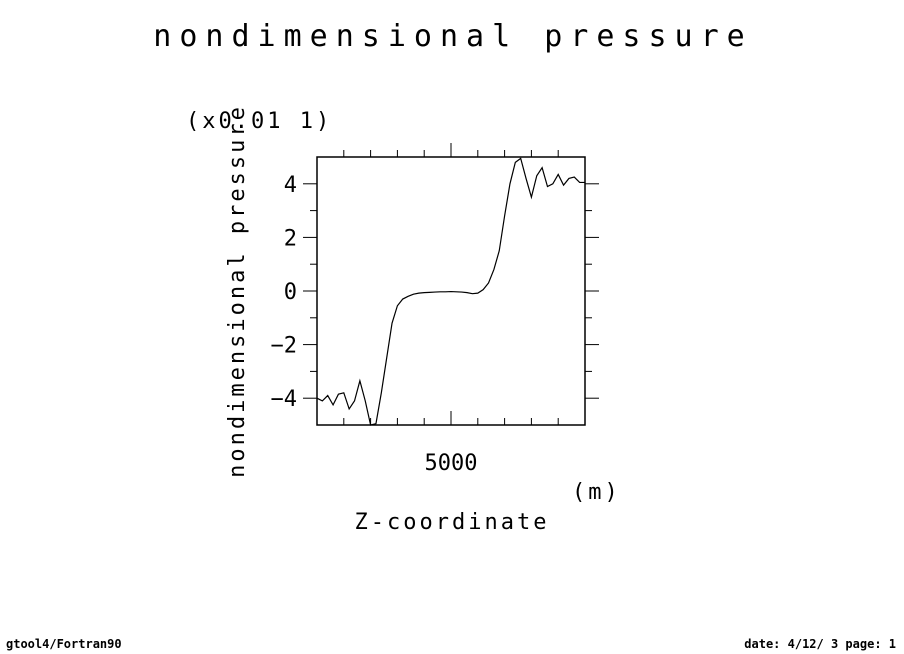 This screenshot has width=904, height=654. I want to click on y-axis-label: nondimensional pressure, so click(237, 291).